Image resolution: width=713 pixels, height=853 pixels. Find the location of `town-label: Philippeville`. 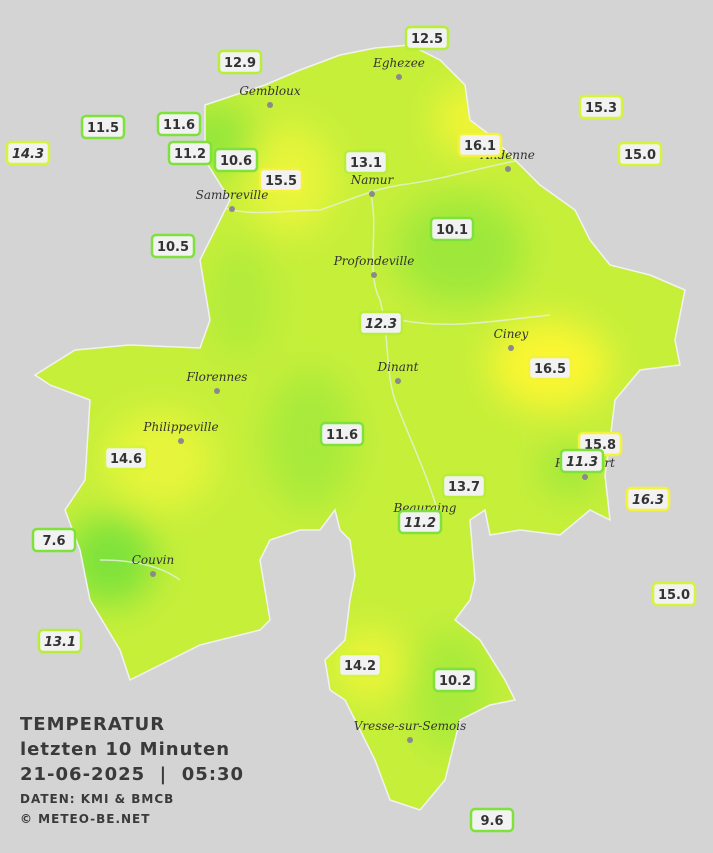

town-label: Philippeville is located at coordinates (180, 427).